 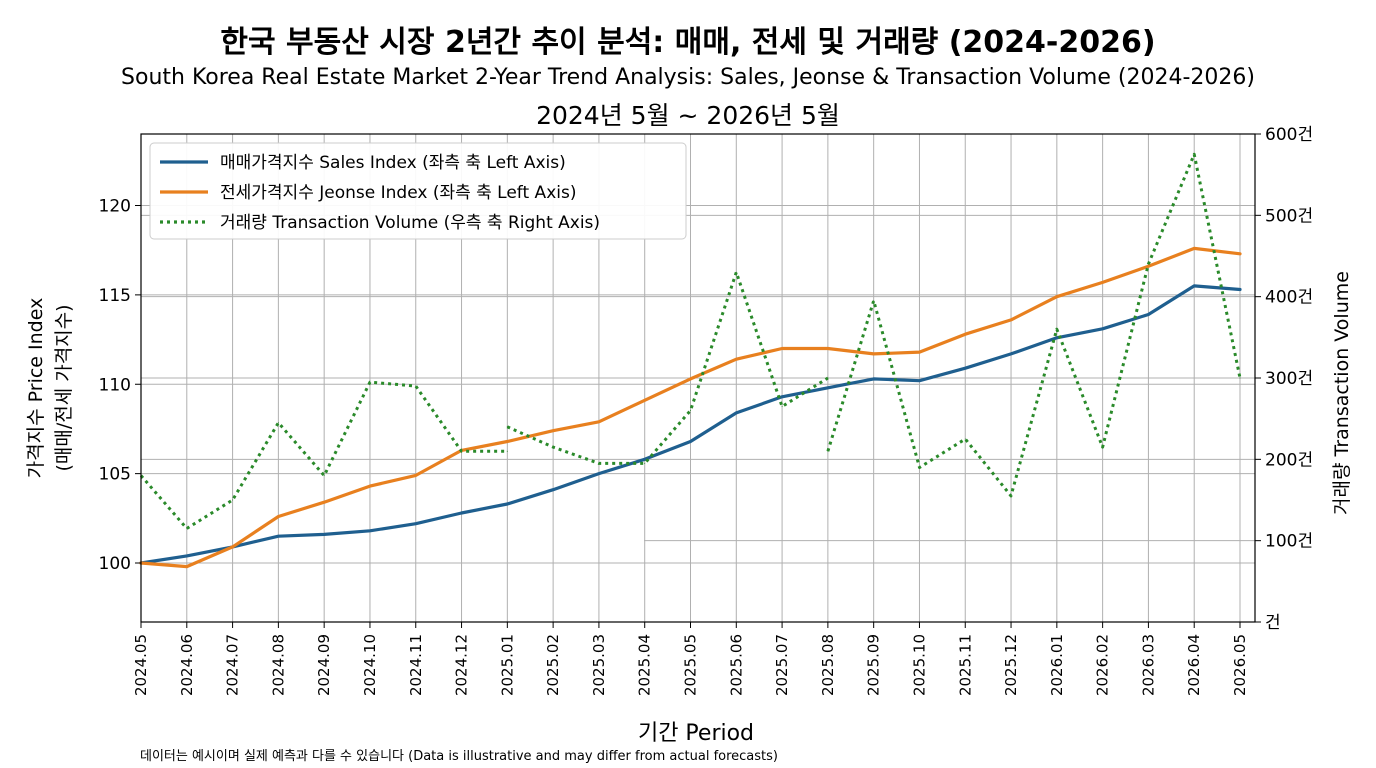 What do you see at coordinates (370, 665) in the screenshot?
I see `x-tick-label: 2024.10` at bounding box center [370, 665].